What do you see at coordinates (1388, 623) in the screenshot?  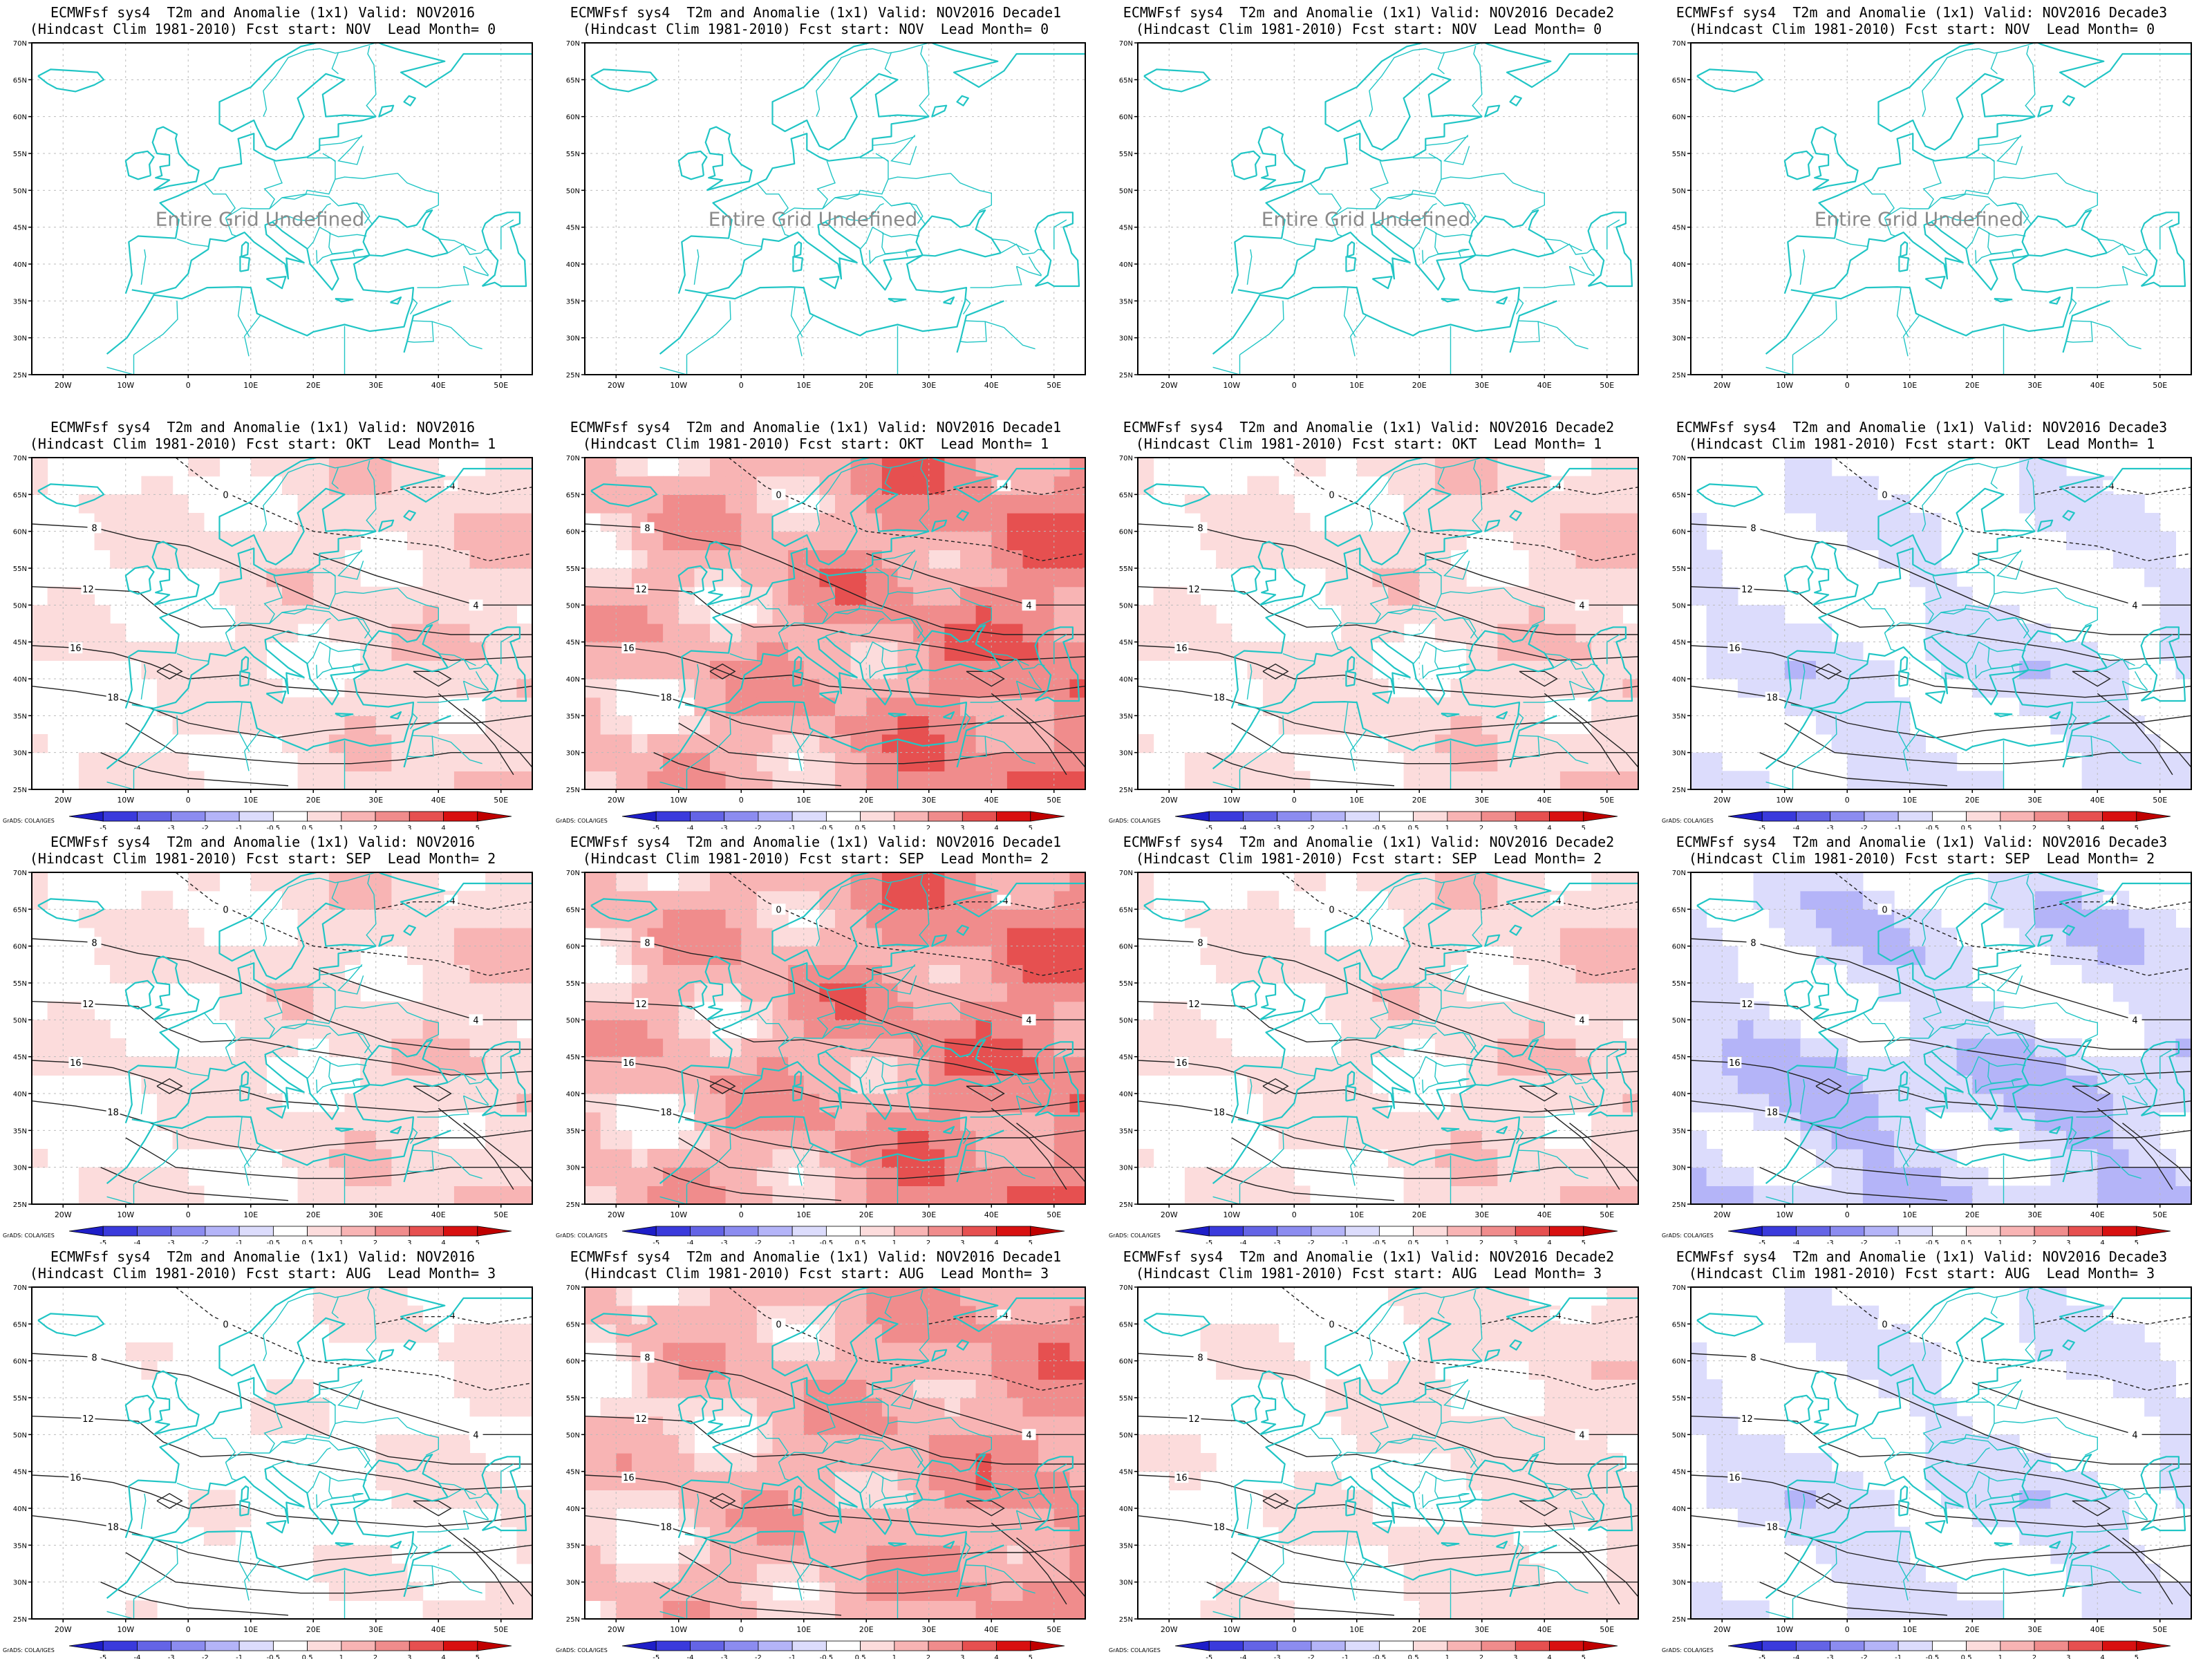 I see `map-frame` at bounding box center [1388, 623].